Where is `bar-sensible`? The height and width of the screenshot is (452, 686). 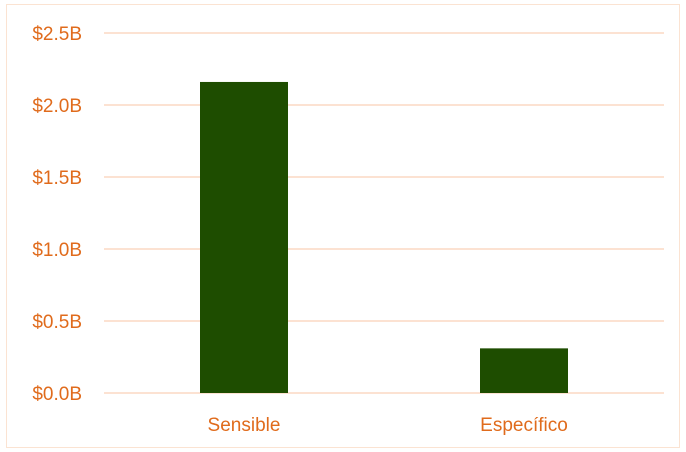
bar-sensible is located at coordinates (244, 237).